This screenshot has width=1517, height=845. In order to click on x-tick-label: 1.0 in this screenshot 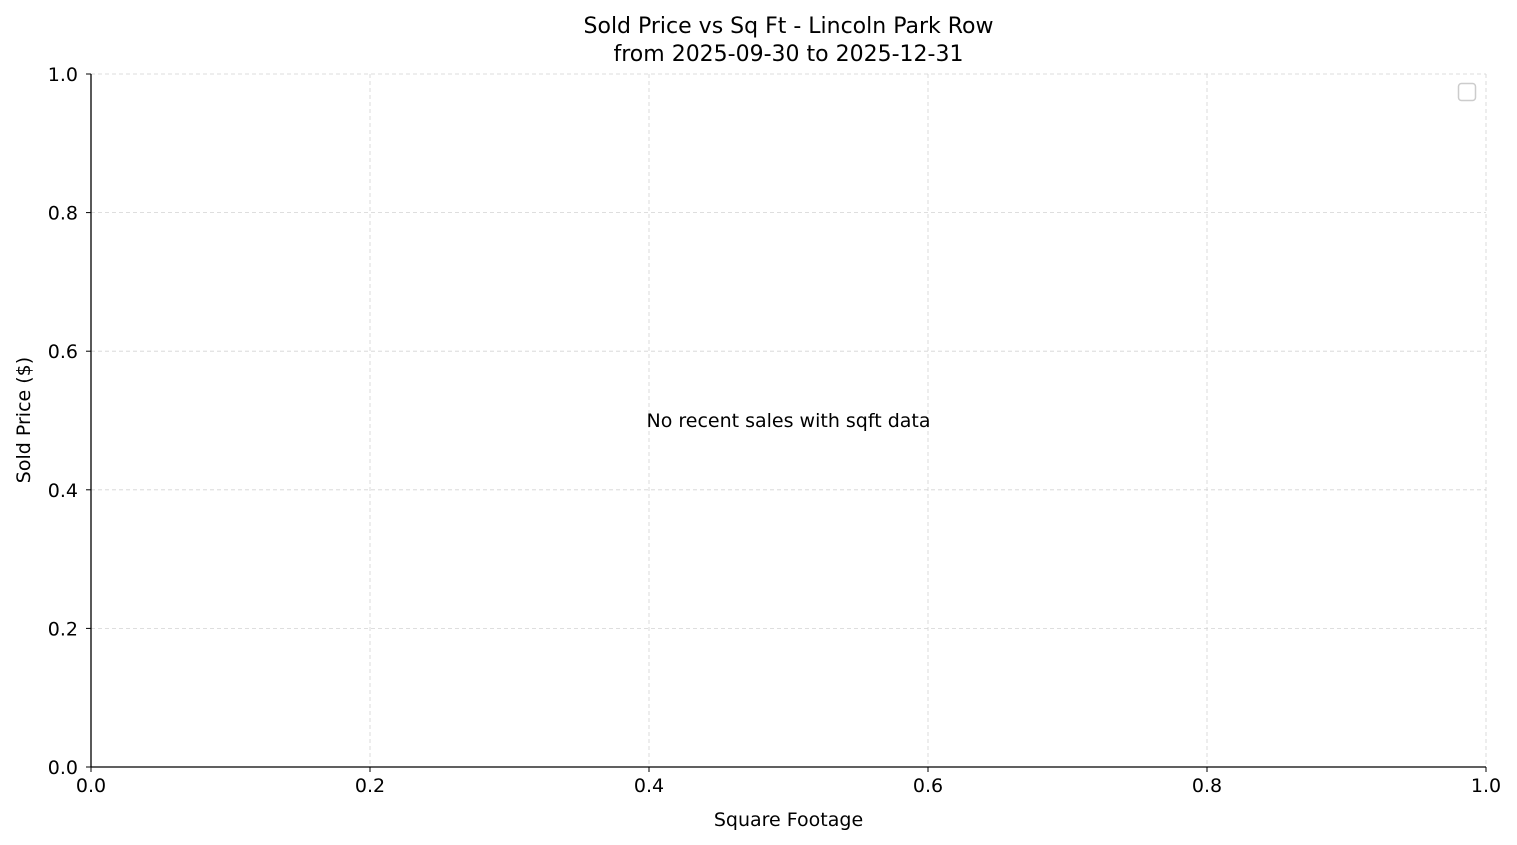, I will do `click(1486, 786)`.